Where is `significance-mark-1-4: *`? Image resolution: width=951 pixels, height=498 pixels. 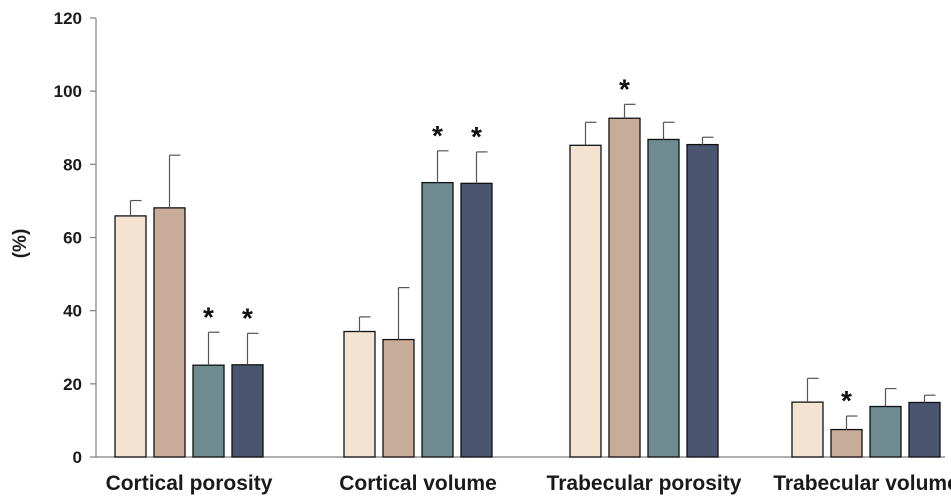 significance-mark-1-4: * is located at coordinates (247, 317).